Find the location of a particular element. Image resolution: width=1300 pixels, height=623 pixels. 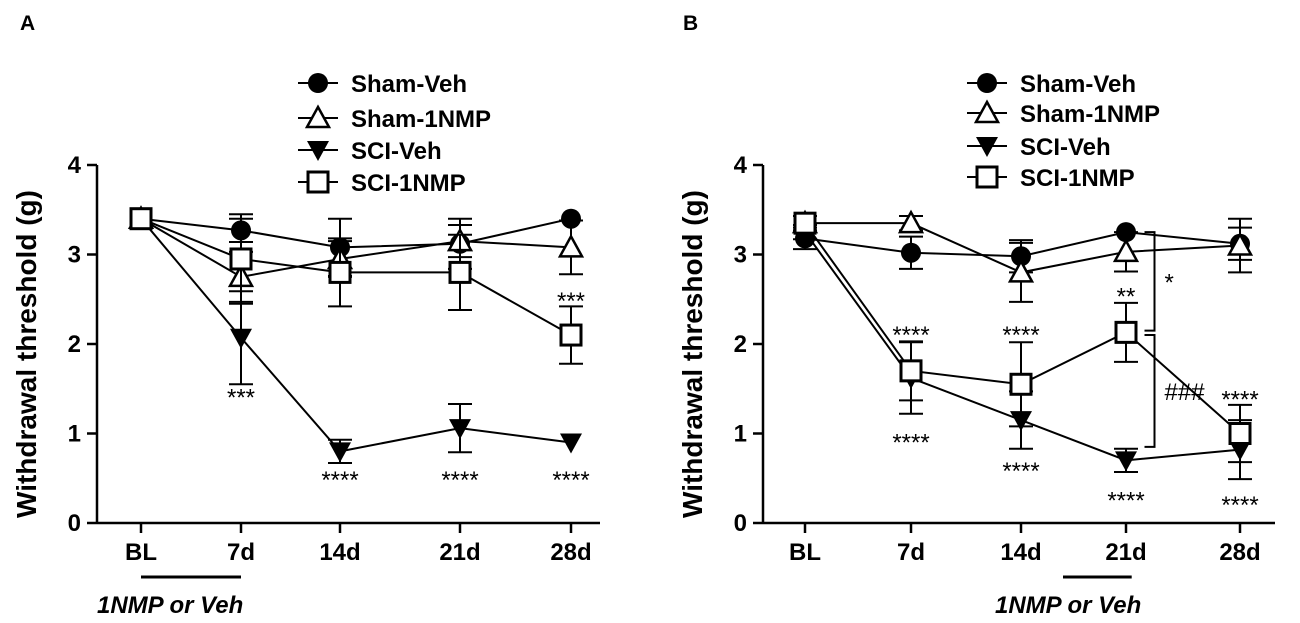

legend-marker-a-sci-veh is located at coordinates (318, 151).